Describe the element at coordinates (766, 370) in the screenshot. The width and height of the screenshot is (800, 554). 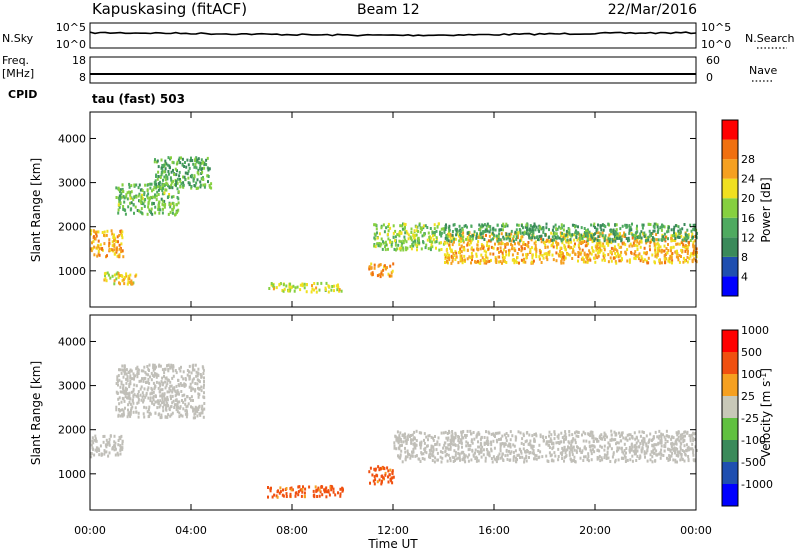
I see `velocity-colorbar-label-close: ]` at that location.